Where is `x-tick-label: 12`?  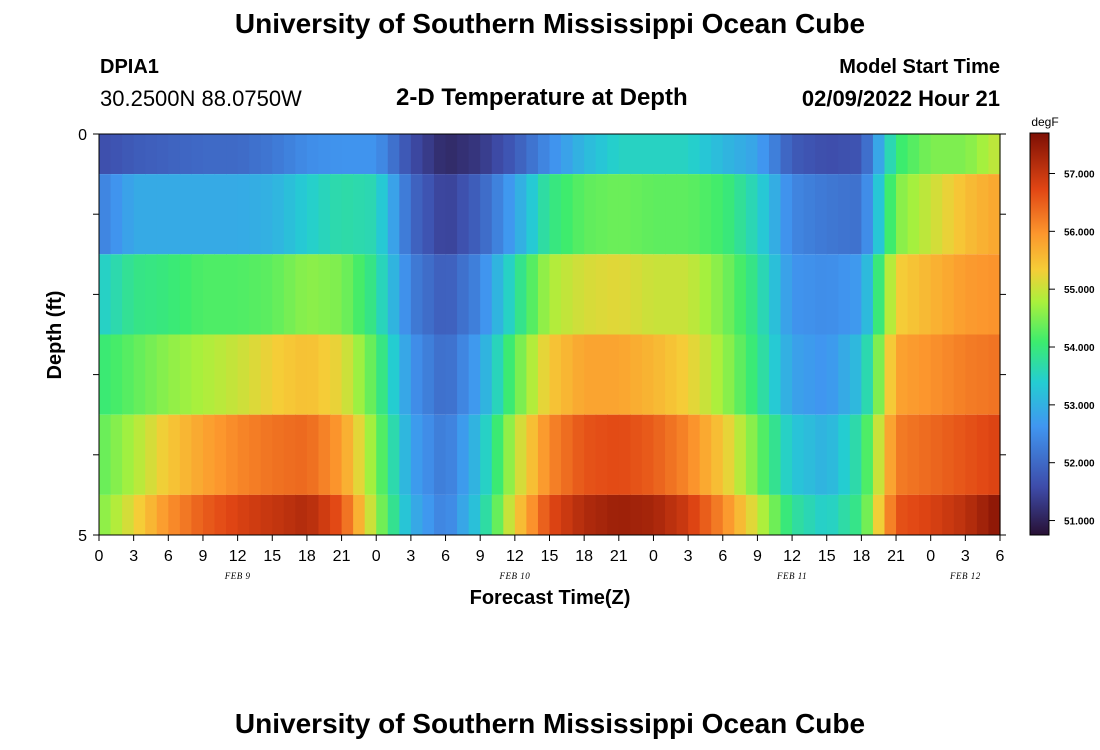 x-tick-label: 12 is located at coordinates (238, 556).